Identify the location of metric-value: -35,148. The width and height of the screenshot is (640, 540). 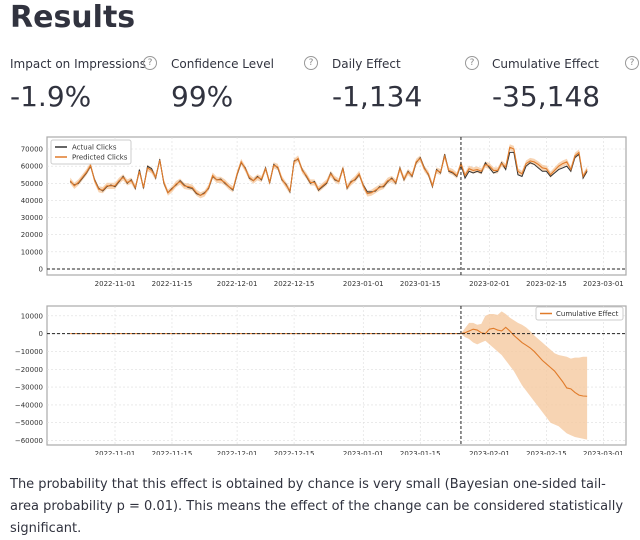
(546, 96).